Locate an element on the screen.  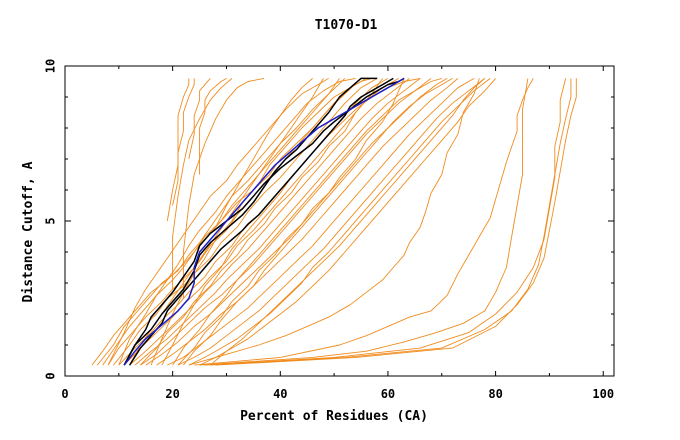
x-tick-label-80: 80 is located at coordinates (495, 394).